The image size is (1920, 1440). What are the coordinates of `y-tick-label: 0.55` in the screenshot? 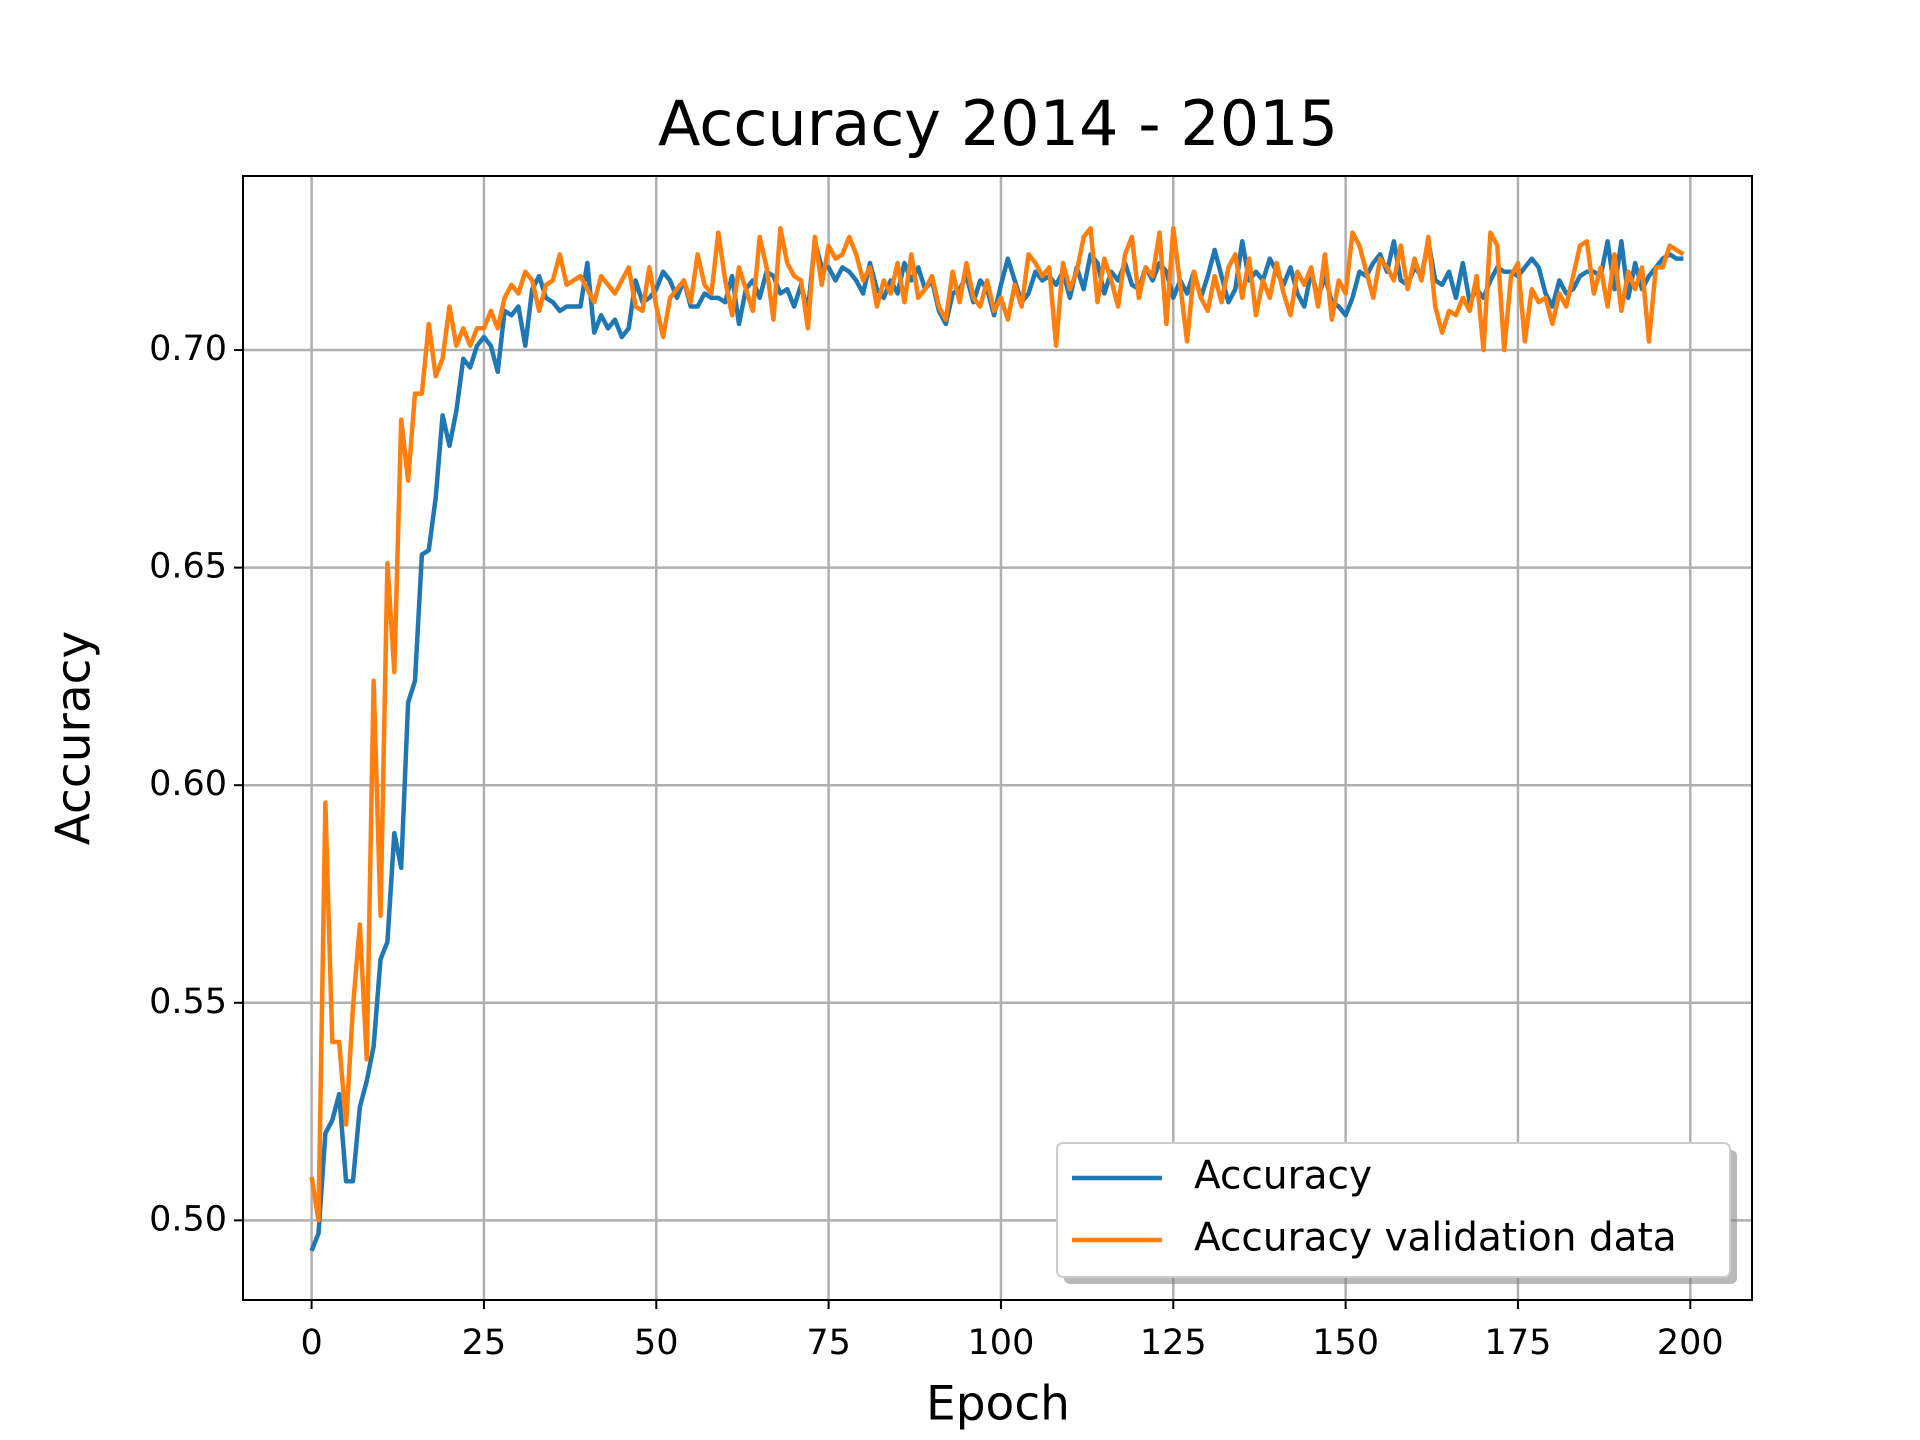 It's located at (188, 1002).